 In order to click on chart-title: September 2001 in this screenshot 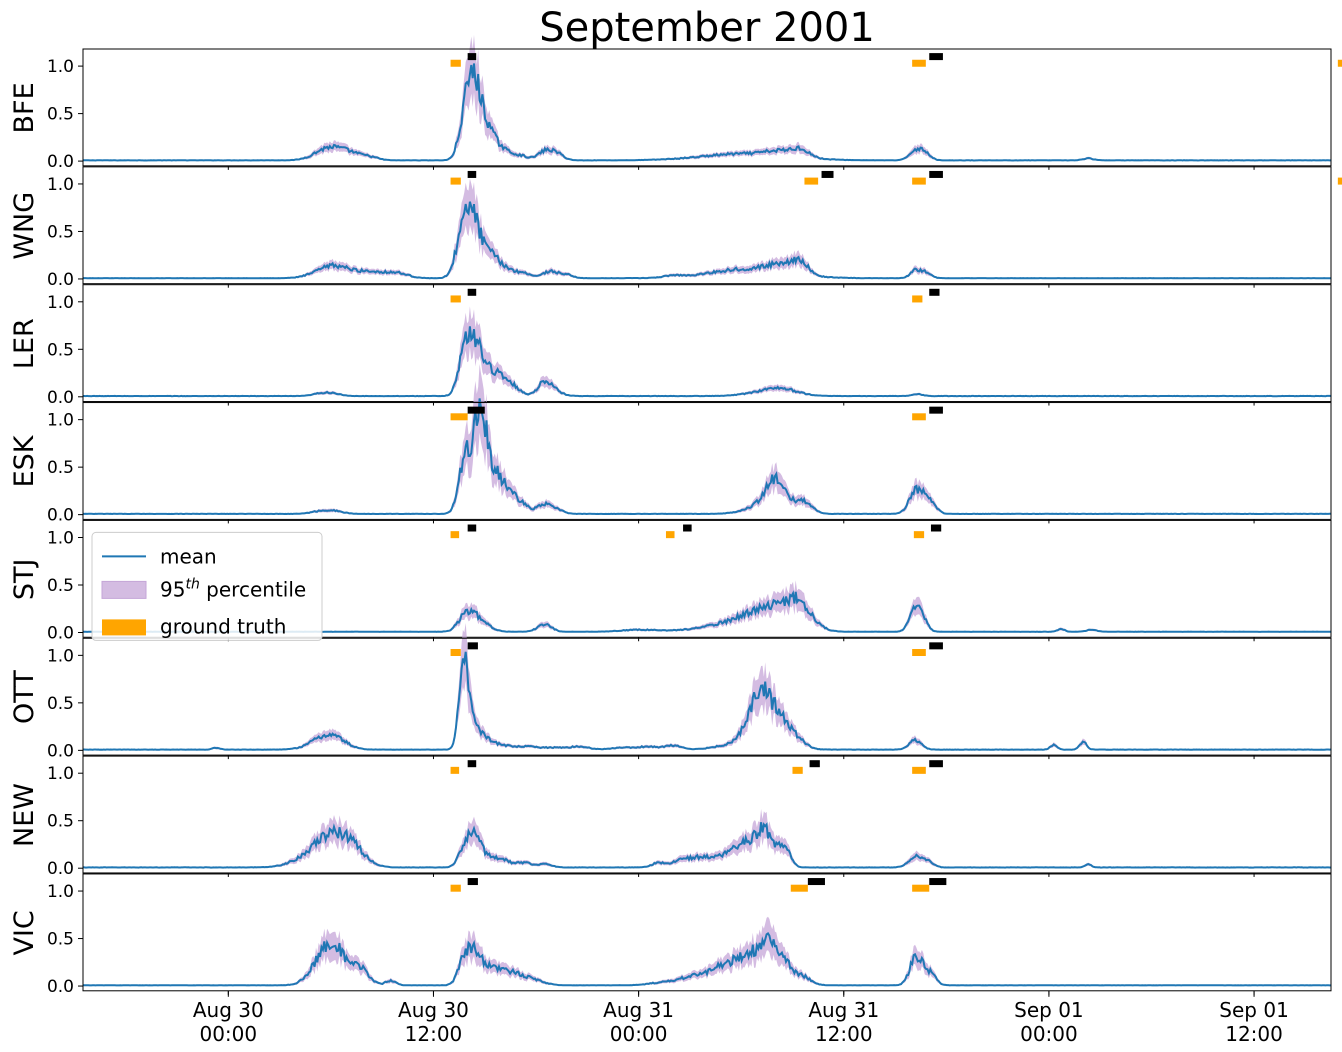, I will do `click(707, 28)`.